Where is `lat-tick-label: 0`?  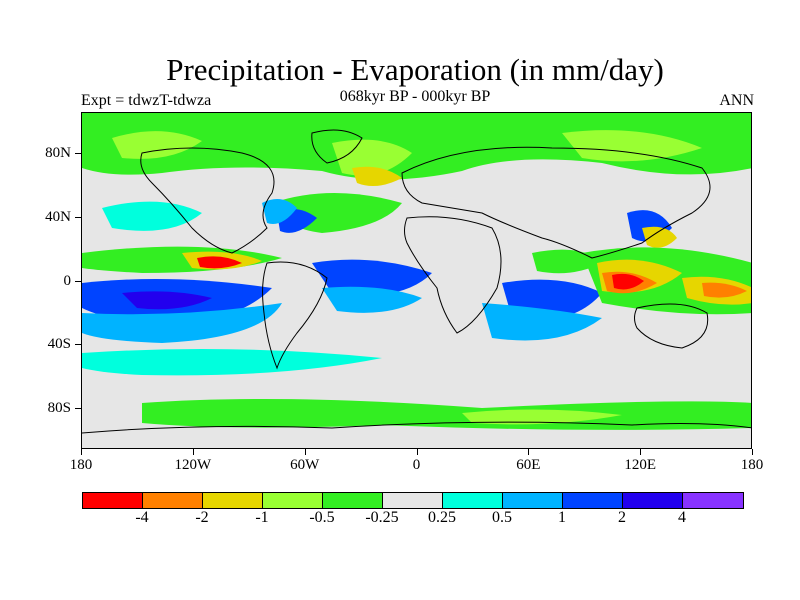
lat-tick-label: 0 is located at coordinates (67, 280).